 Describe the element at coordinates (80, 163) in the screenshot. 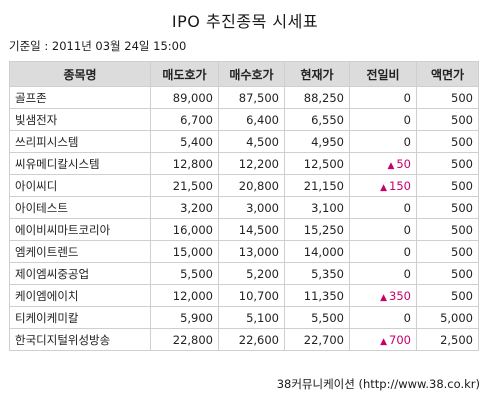

I see `stock-name-cell: 씨유메디칼시스템` at that location.